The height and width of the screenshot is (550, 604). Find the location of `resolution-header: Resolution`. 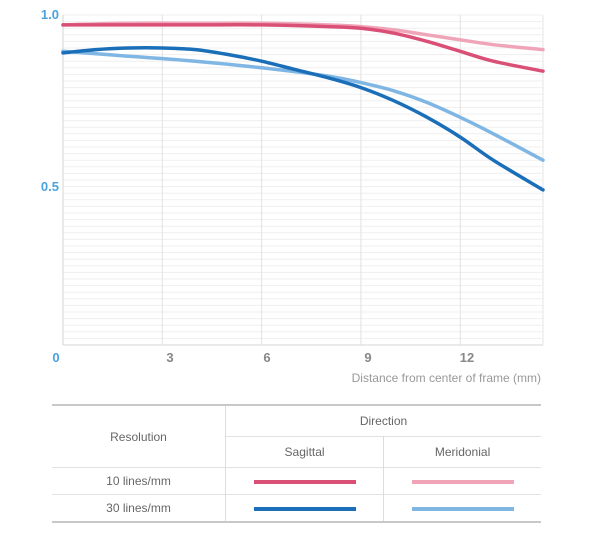

resolution-header: Resolution is located at coordinates (139, 436).